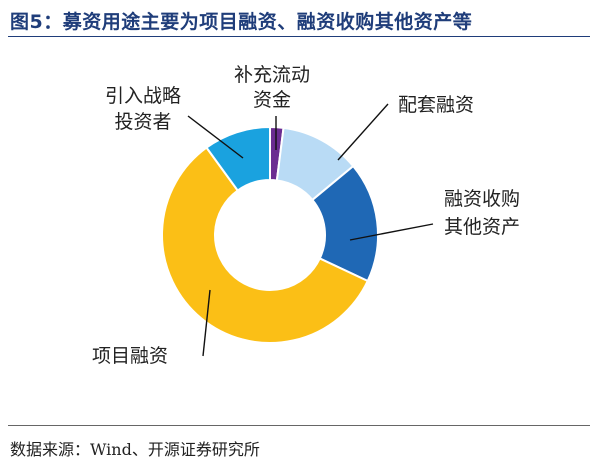 The width and height of the screenshot is (598, 465). Describe the element at coordinates (272, 87) in the screenshot. I see `slice-label: 补充流动资金` at that location.